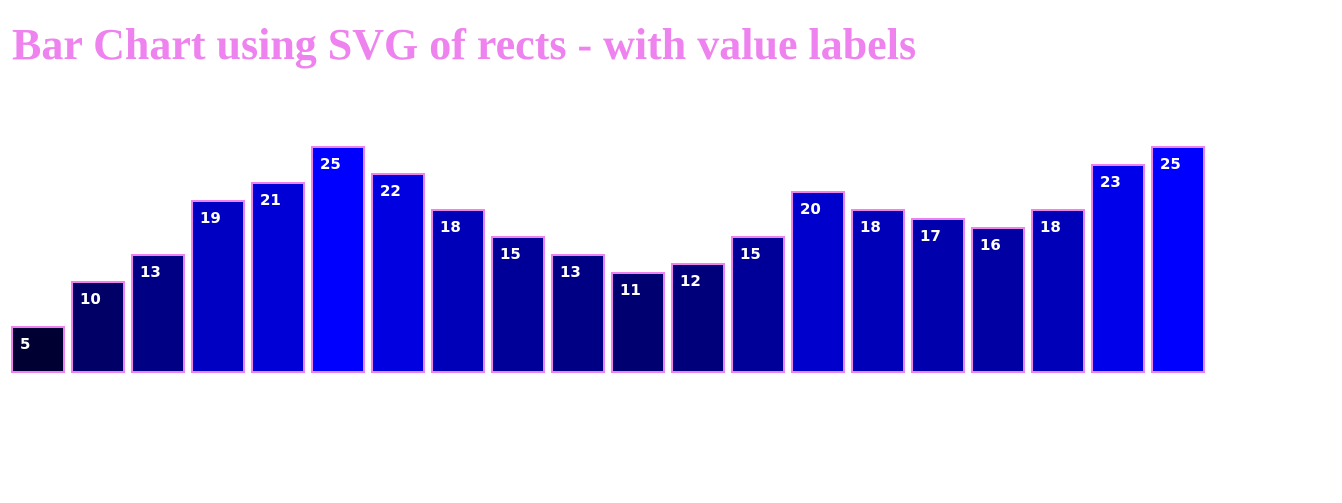 The image size is (1342, 503). What do you see at coordinates (930, 236) in the screenshot?
I see `bar-value-label: 17` at bounding box center [930, 236].